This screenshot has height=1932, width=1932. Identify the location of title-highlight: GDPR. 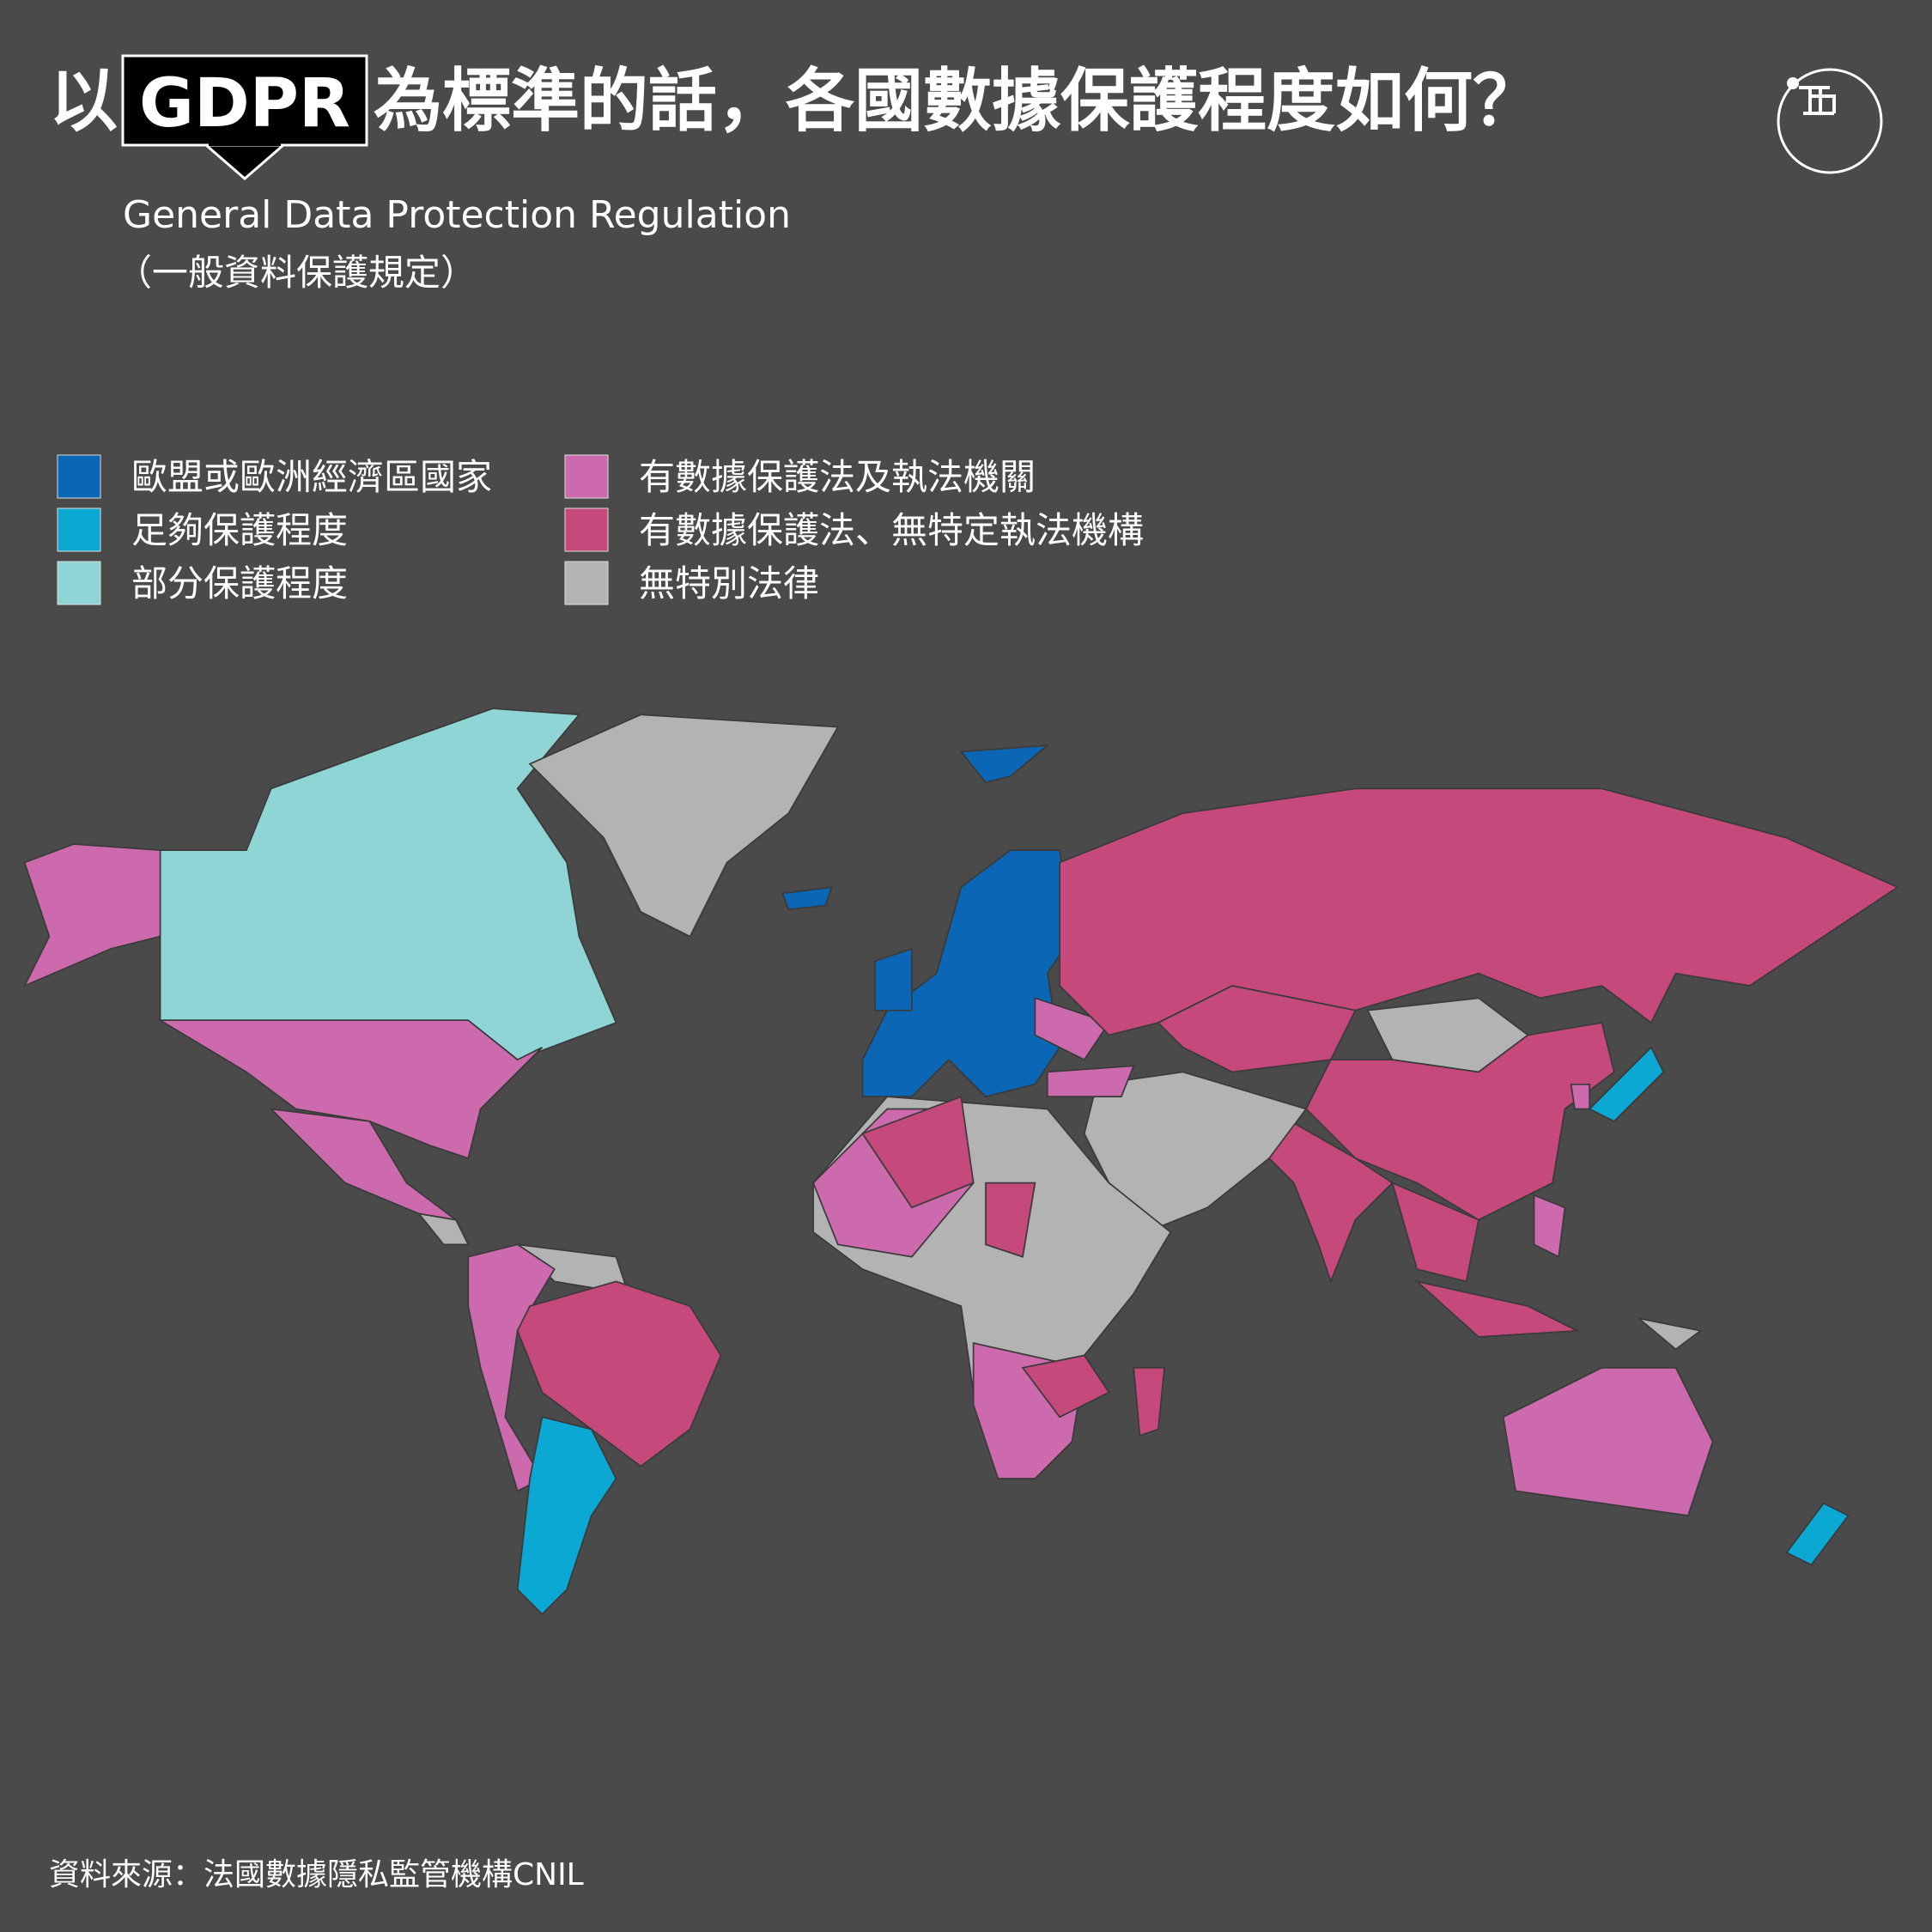
(244, 104).